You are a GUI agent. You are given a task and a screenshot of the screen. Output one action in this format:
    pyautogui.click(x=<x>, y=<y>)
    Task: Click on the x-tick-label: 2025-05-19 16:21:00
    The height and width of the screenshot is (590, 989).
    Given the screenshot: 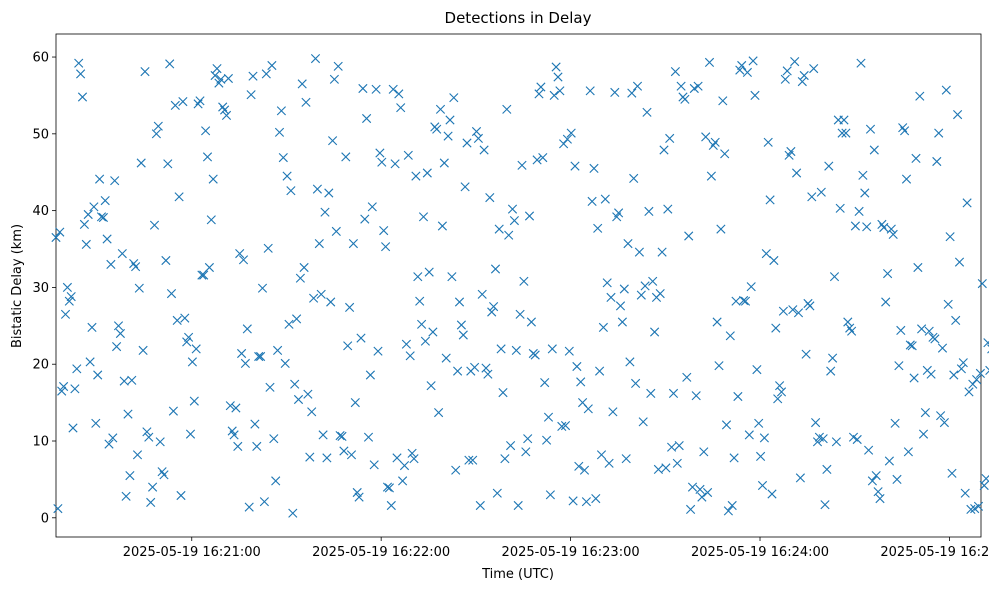 What is the action you would take?
    pyautogui.click(x=192, y=552)
    